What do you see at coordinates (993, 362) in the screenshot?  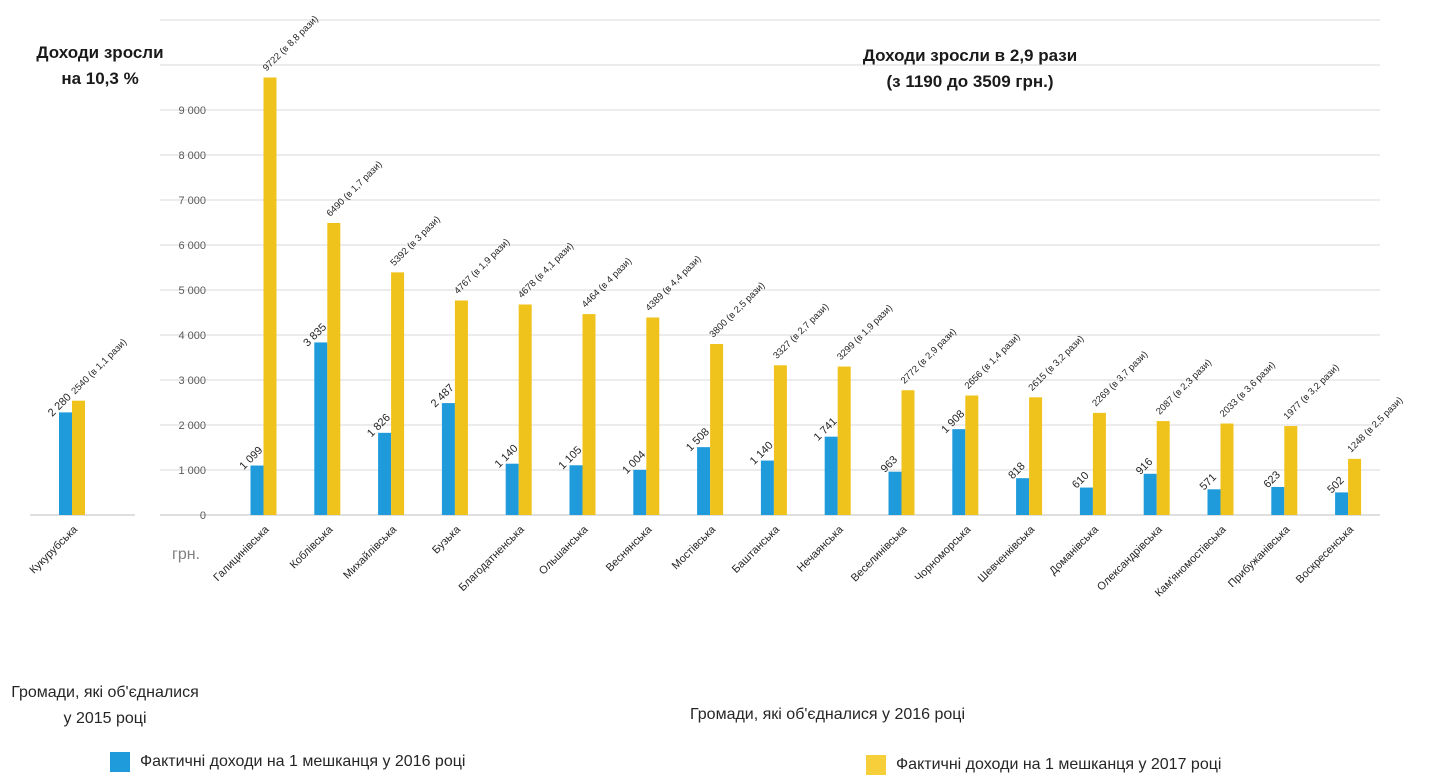 I see `data-label-2017: 2656 (в 1,4 рази)` at bounding box center [993, 362].